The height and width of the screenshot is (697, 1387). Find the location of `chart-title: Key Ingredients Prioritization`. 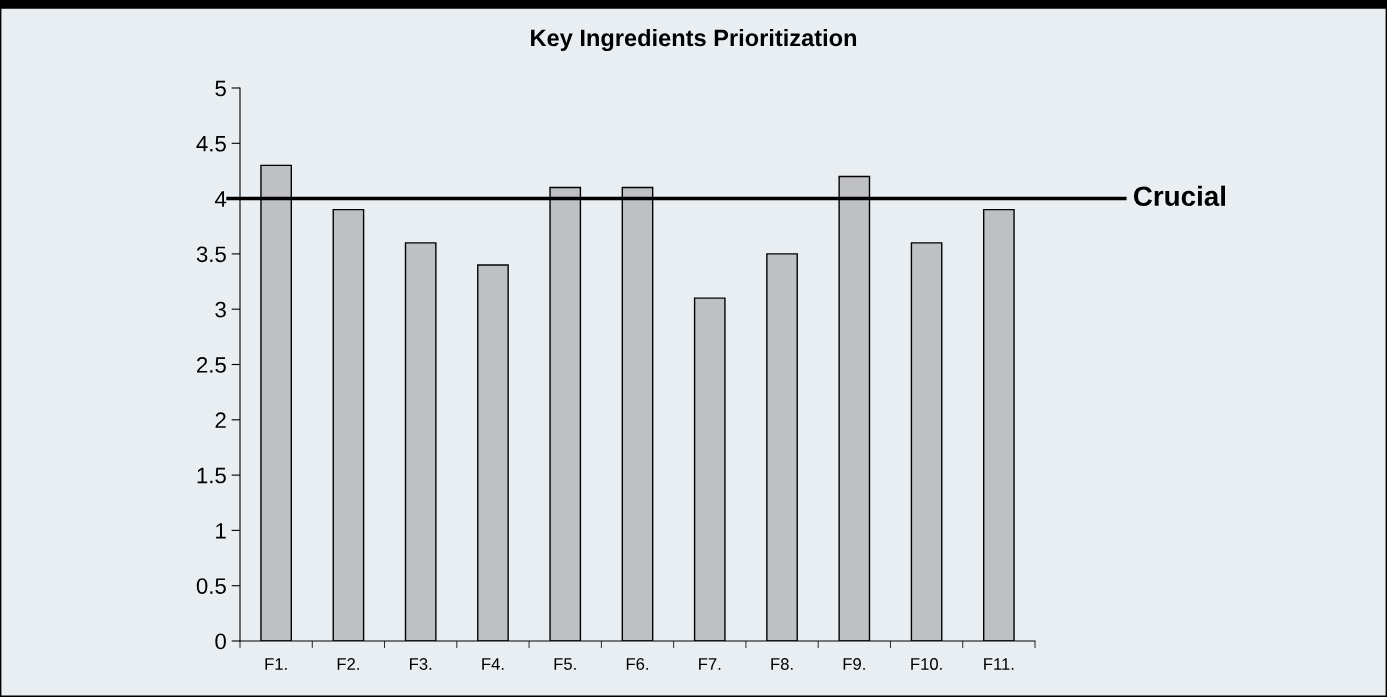

chart-title: Key Ingredients Prioritization is located at coordinates (694, 40).